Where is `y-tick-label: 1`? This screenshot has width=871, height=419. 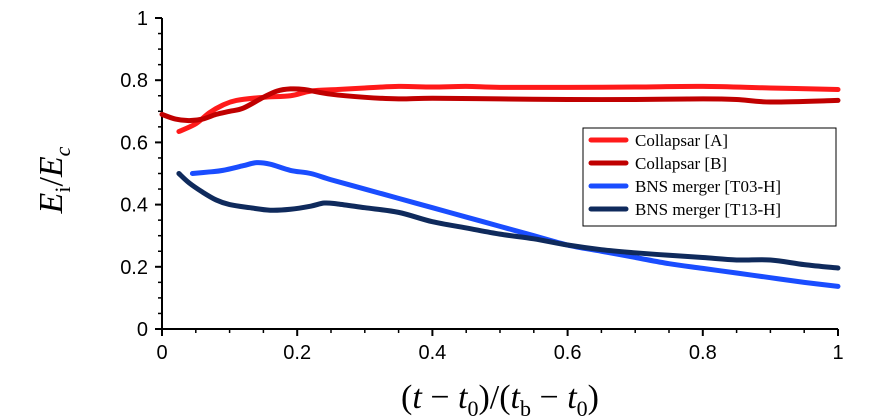
y-tick-label: 1 is located at coordinates (142, 19).